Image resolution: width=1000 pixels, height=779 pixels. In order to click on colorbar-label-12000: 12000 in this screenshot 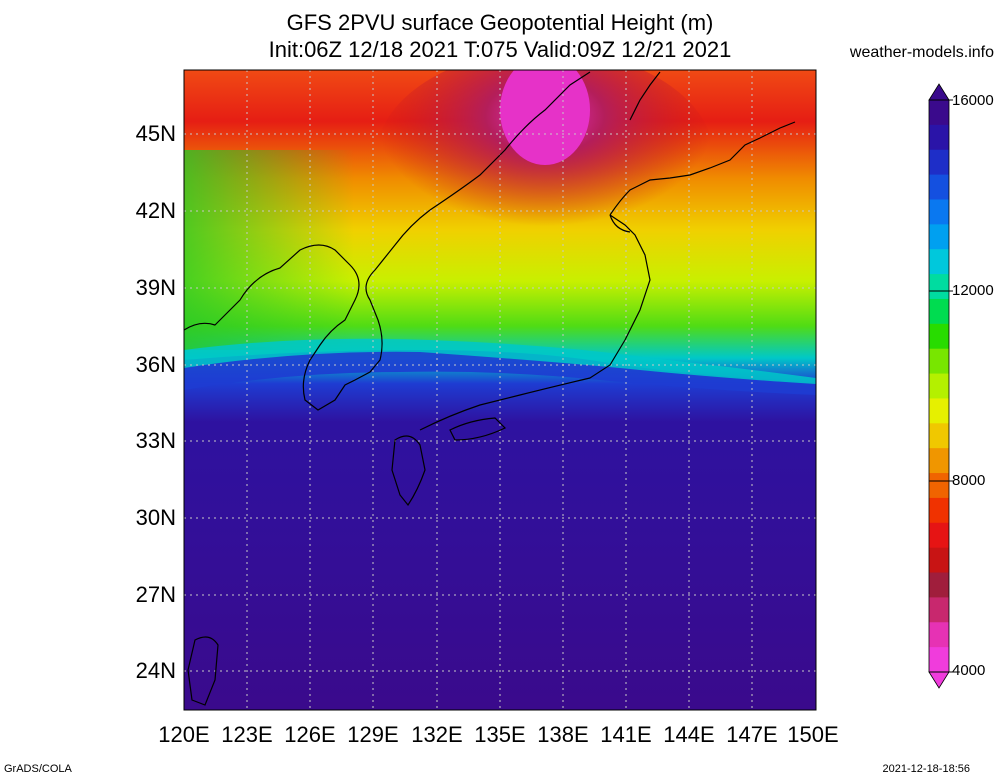, I will do `click(973, 290)`.